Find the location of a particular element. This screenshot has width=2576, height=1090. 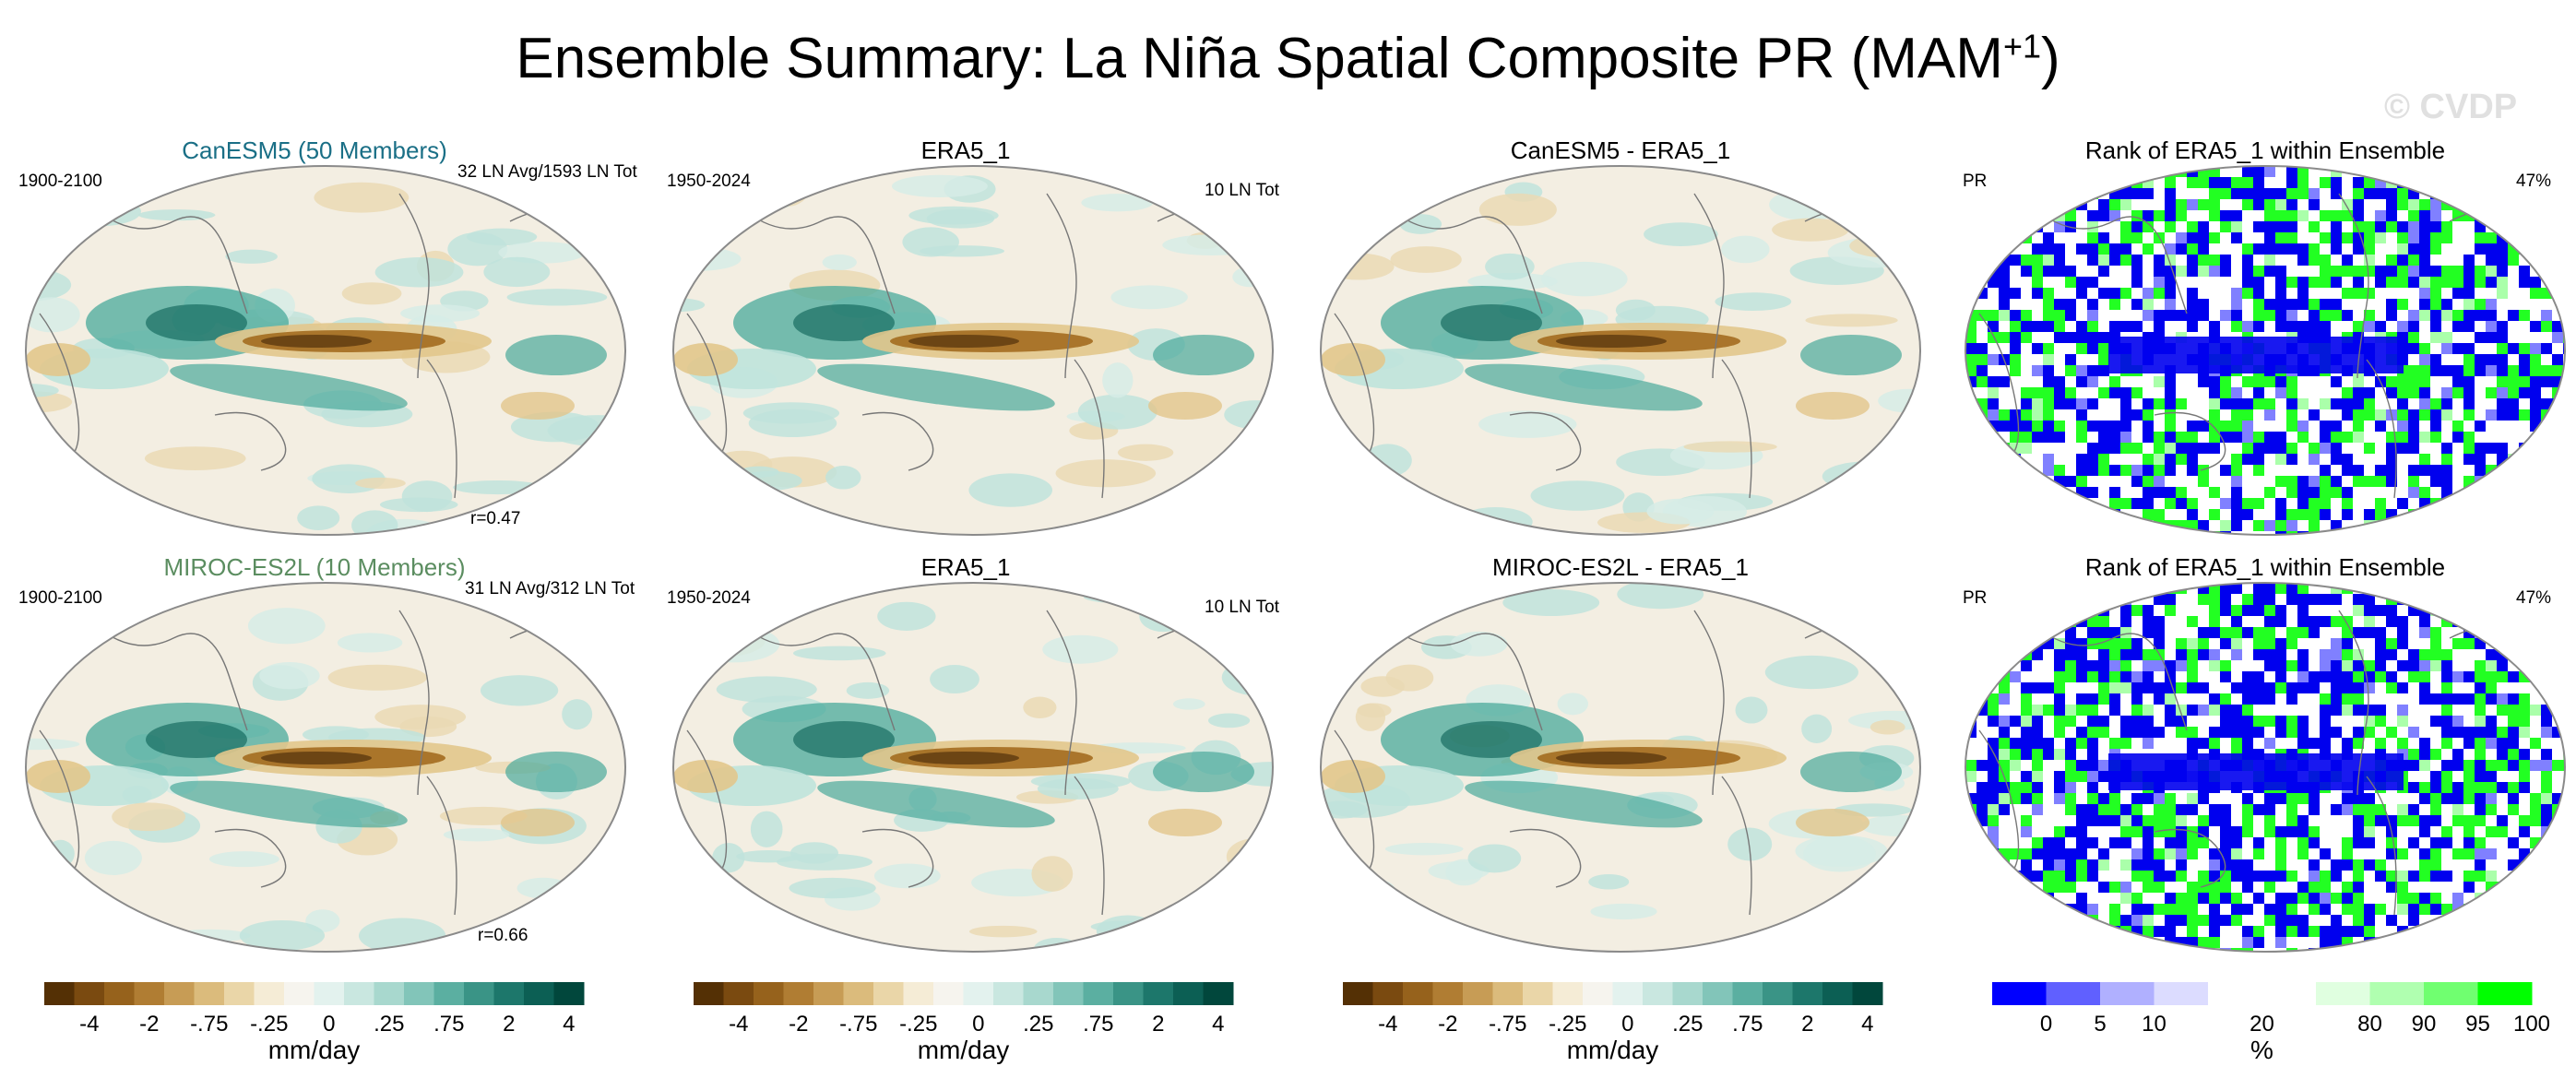

coastline is located at coordinates (250, 858).